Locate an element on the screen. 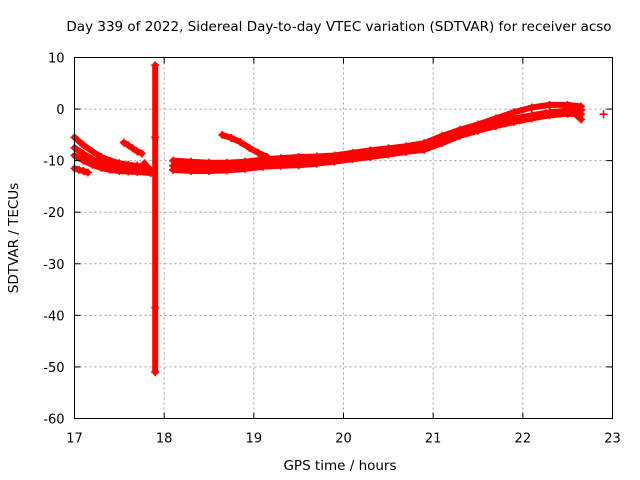 This screenshot has height=480, width=640. x-tick-label: 20 is located at coordinates (343, 439).